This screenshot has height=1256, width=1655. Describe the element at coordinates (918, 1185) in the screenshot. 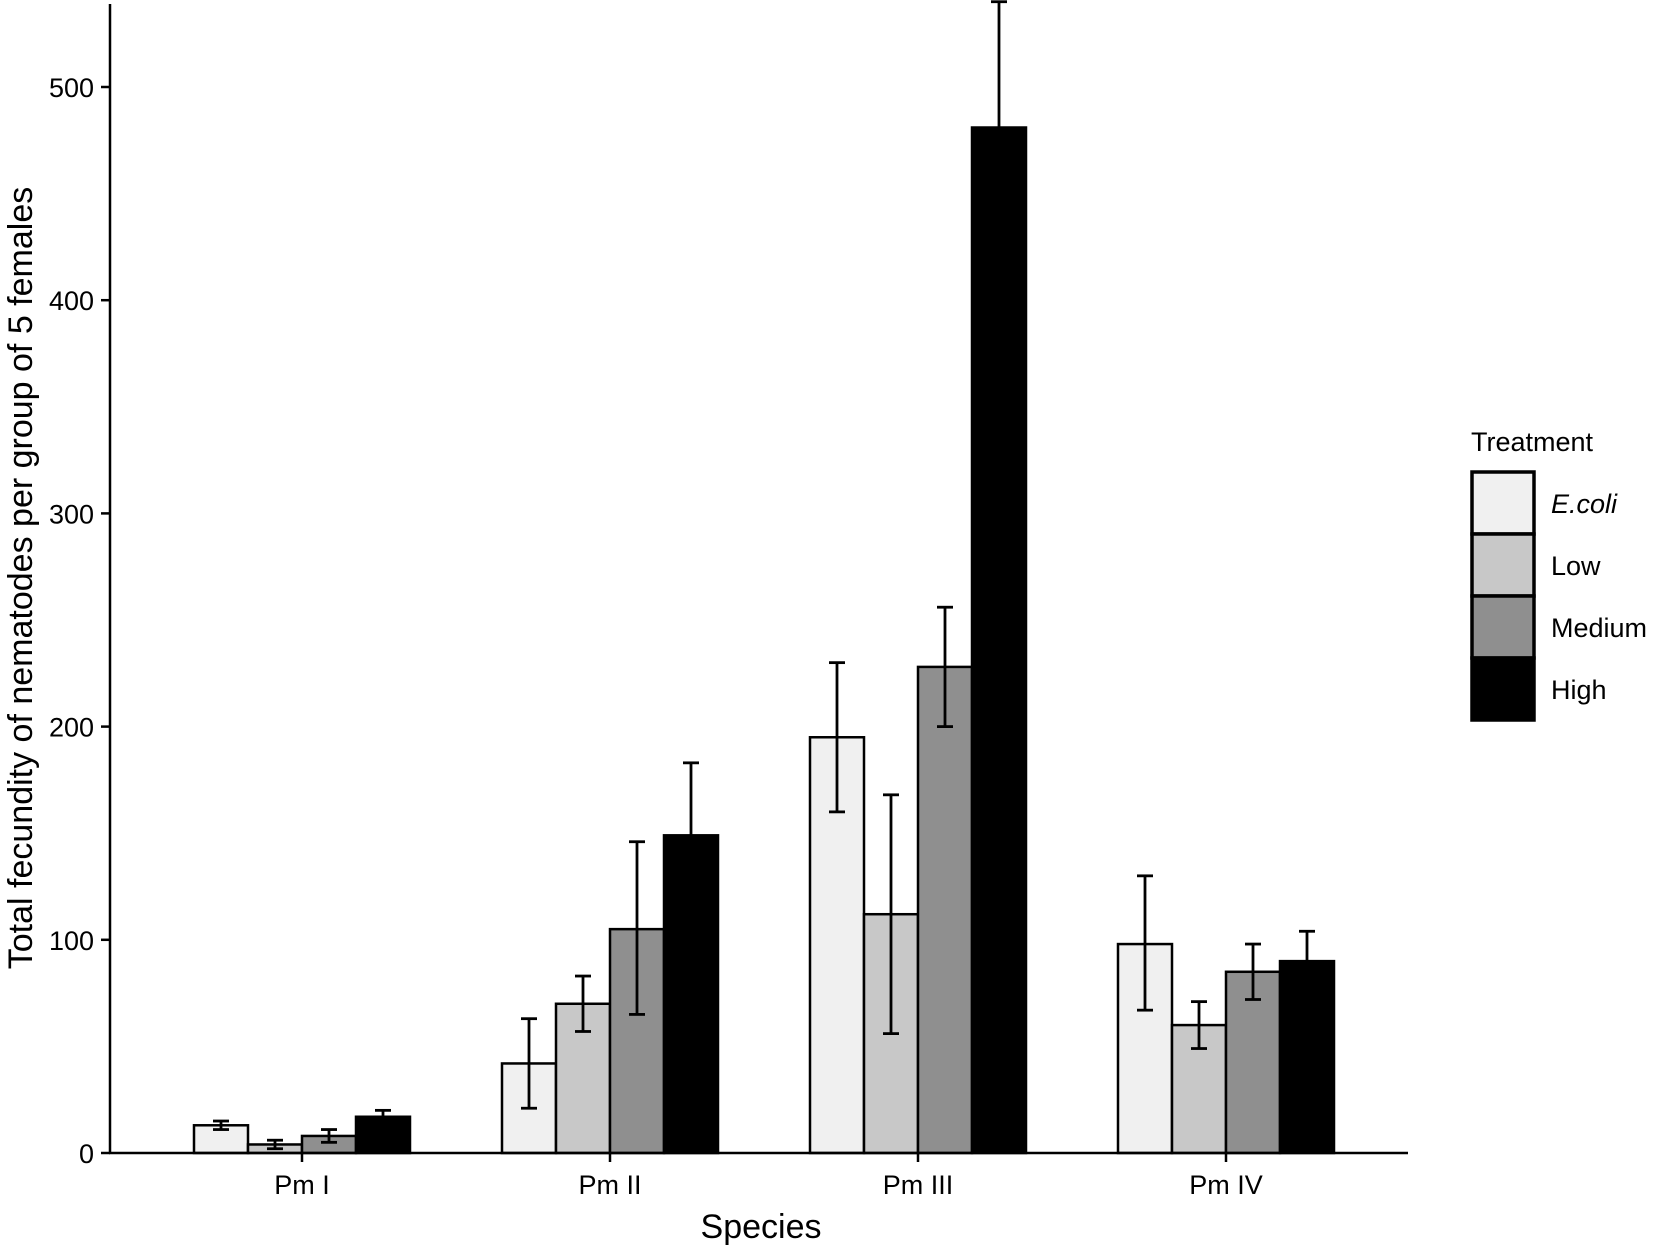

I see `x-tick-label: Pm III` at that location.